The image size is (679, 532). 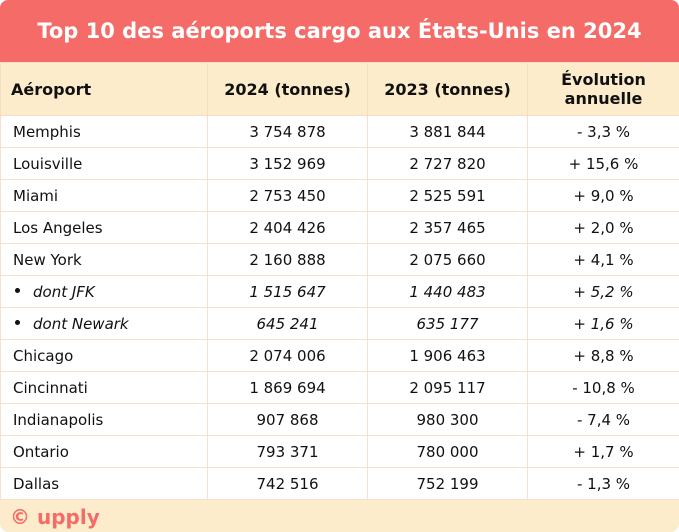 I want to click on table-cell: 980 300, so click(x=447, y=419).